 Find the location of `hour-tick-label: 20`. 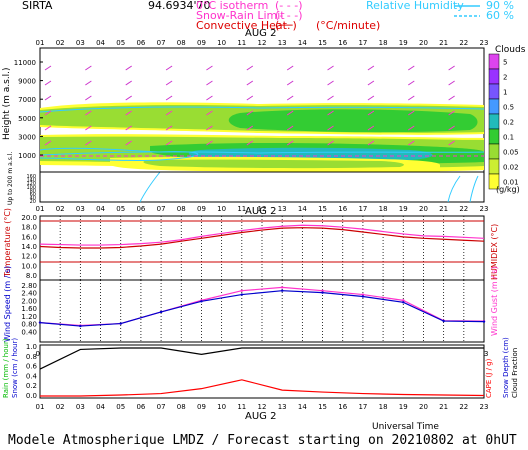

hour-tick-label: 20 is located at coordinates (423, 209).